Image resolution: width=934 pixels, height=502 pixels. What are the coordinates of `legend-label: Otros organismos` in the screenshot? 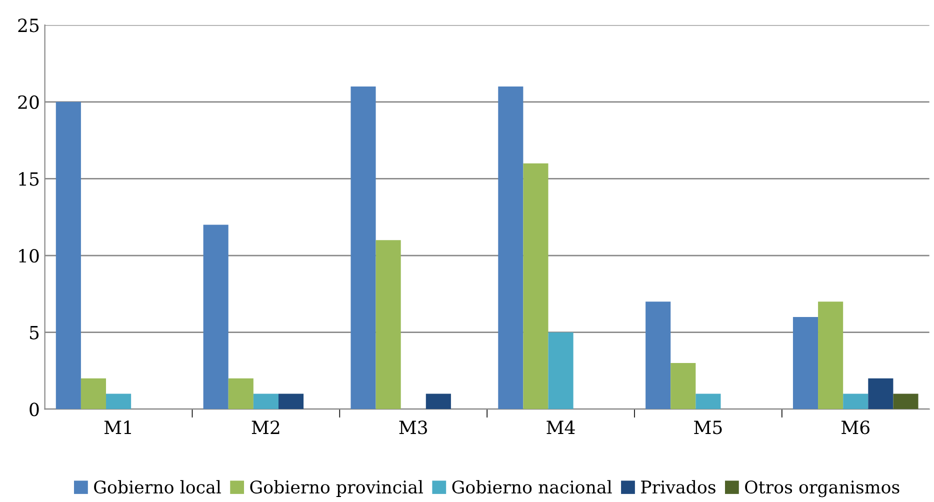 It's located at (822, 489).